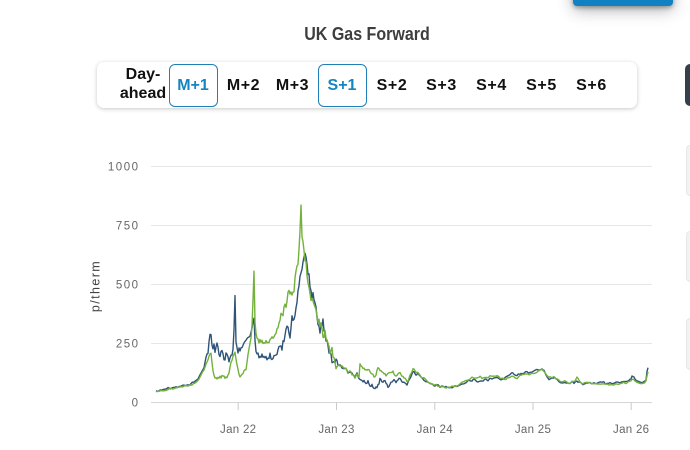 The width and height of the screenshot is (690, 450). I want to click on svg-text: Jan 23, so click(336, 430).